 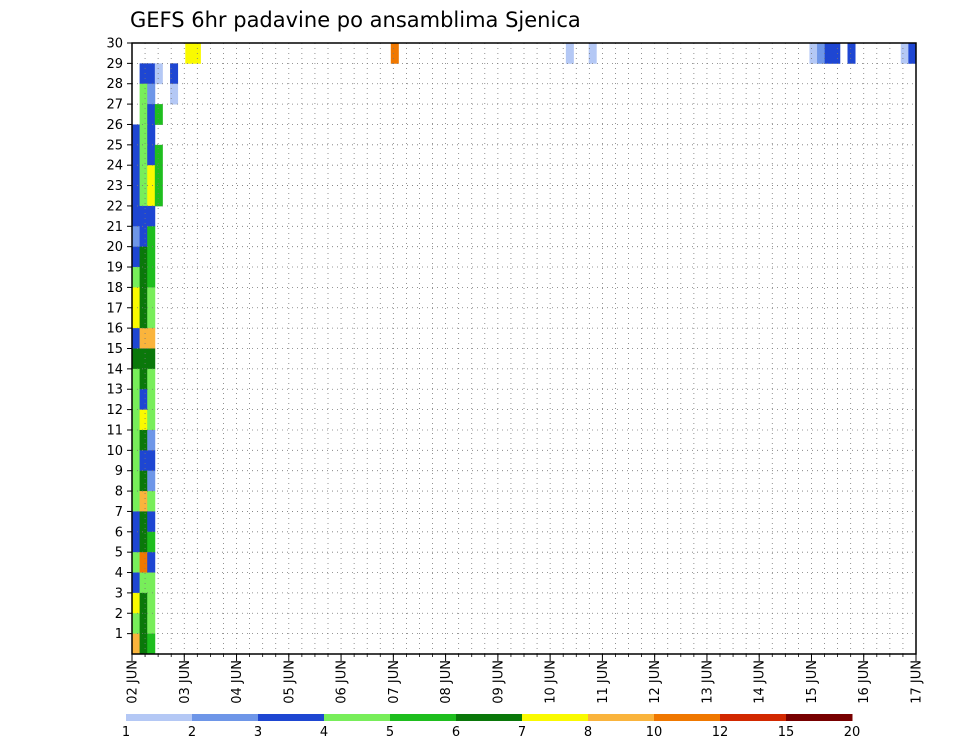 What do you see at coordinates (114, 451) in the screenshot?
I see `y-tick-label: 10` at bounding box center [114, 451].